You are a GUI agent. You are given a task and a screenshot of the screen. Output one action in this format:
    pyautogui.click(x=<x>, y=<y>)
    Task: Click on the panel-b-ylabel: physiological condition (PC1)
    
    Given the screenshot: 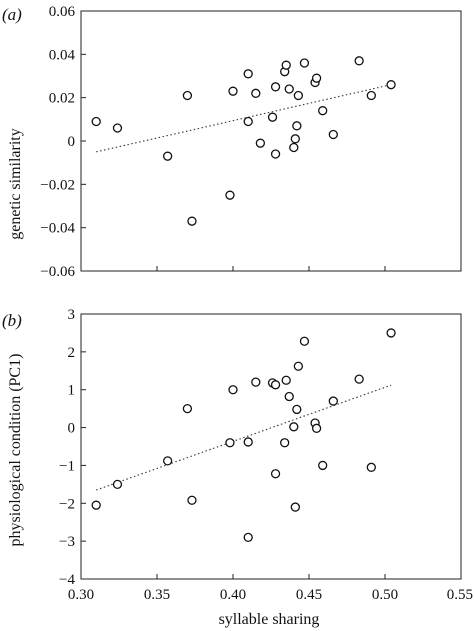 What is the action you would take?
    pyautogui.click(x=15, y=450)
    